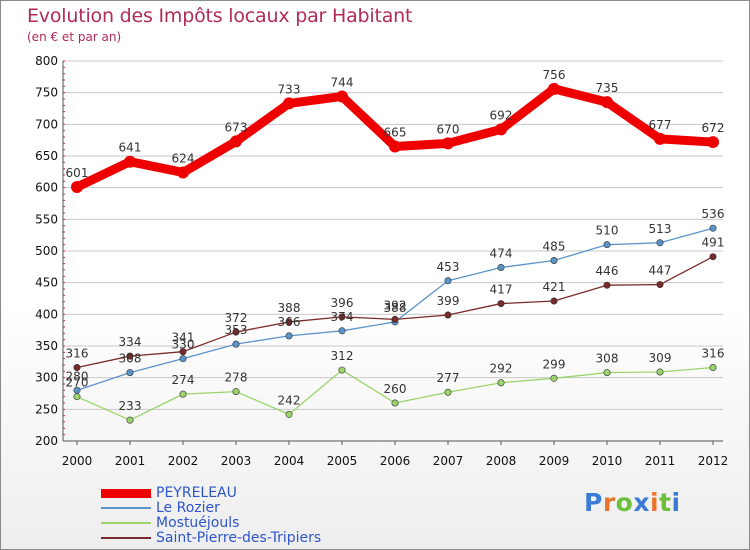 The width and height of the screenshot is (750, 550). I want to click on data-label-peyreleau: 624, so click(183, 158).